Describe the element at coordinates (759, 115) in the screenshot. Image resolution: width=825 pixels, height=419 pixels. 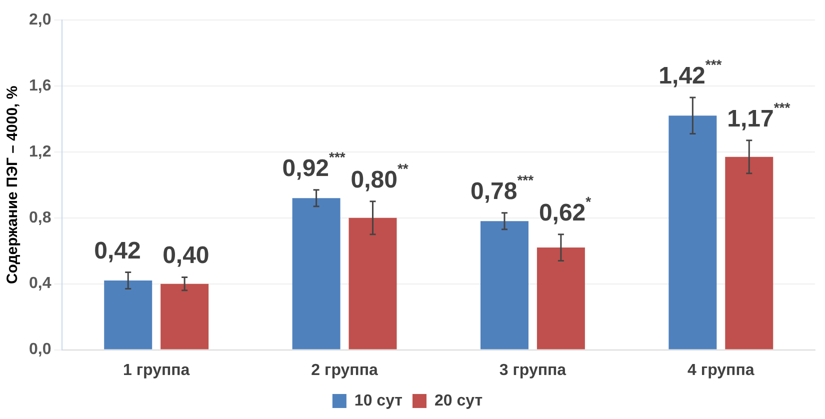
I see `data-label: 1,17***` at that location.